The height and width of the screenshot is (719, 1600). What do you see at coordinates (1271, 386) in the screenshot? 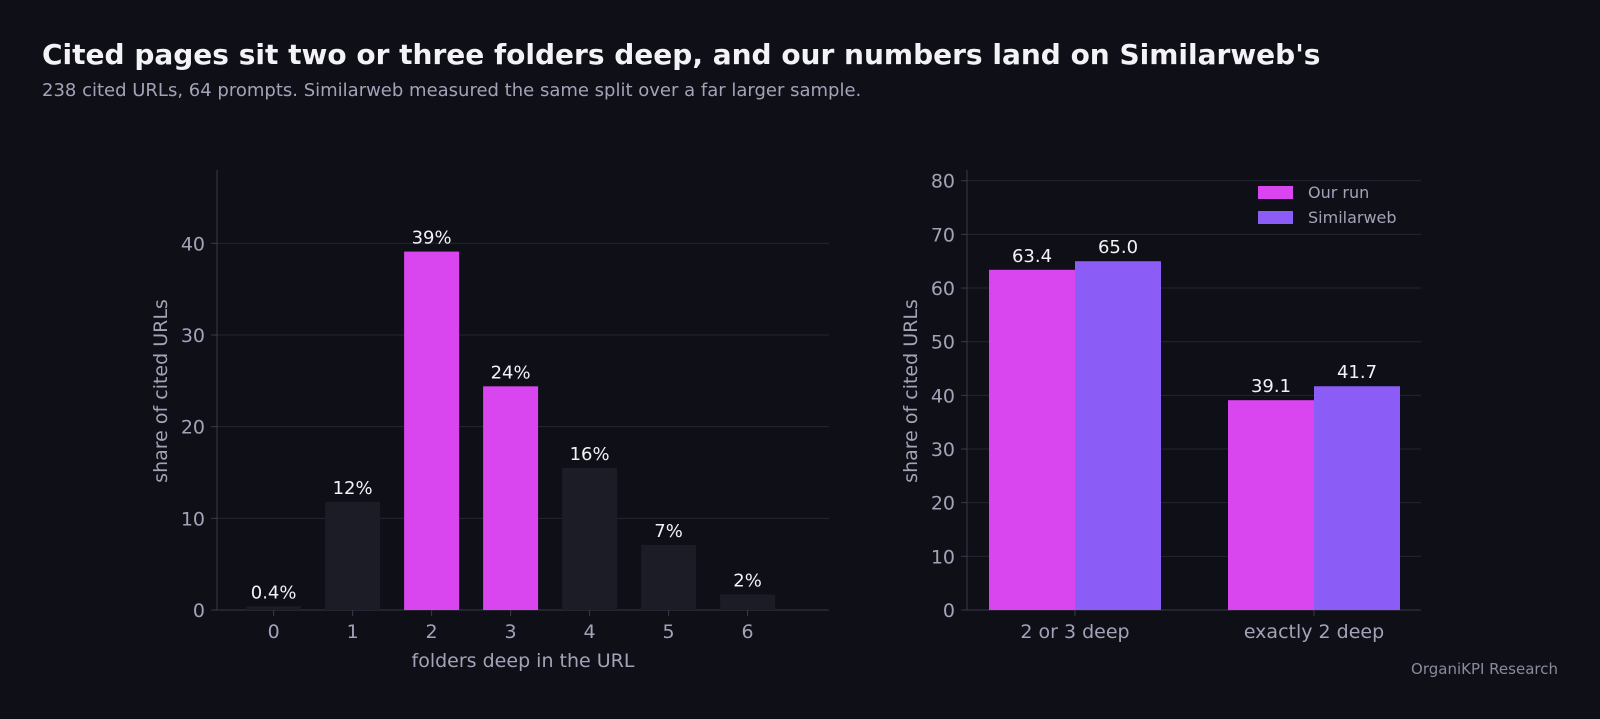
I see `data-label: 39.1` at bounding box center [1271, 386].